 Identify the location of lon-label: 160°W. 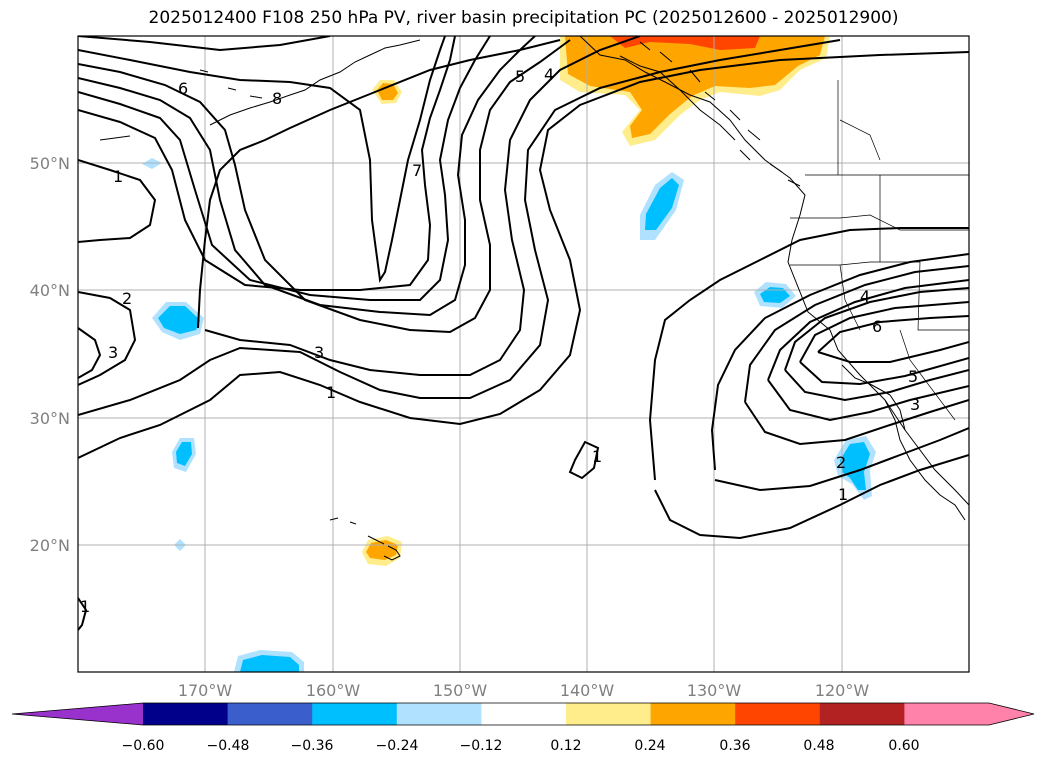
(333, 690).